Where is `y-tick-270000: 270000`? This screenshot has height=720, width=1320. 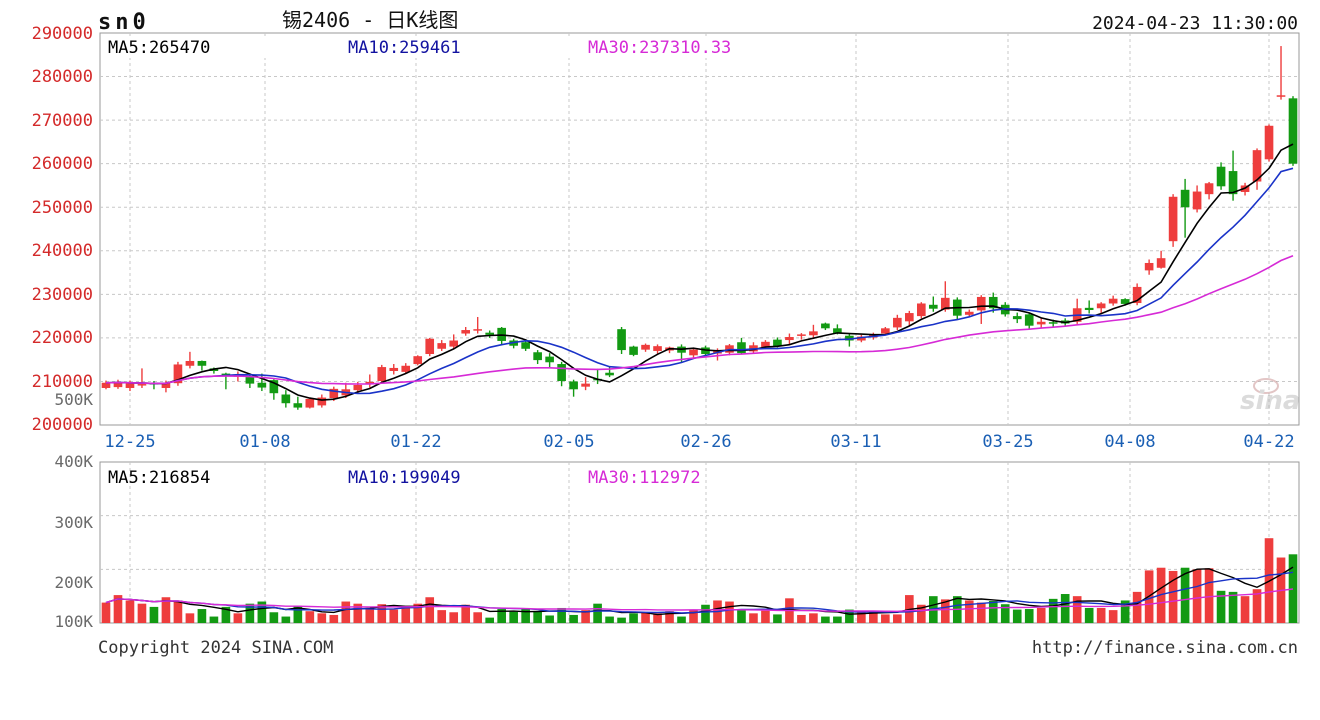 y-tick-270000: 270000 is located at coordinates (62, 121).